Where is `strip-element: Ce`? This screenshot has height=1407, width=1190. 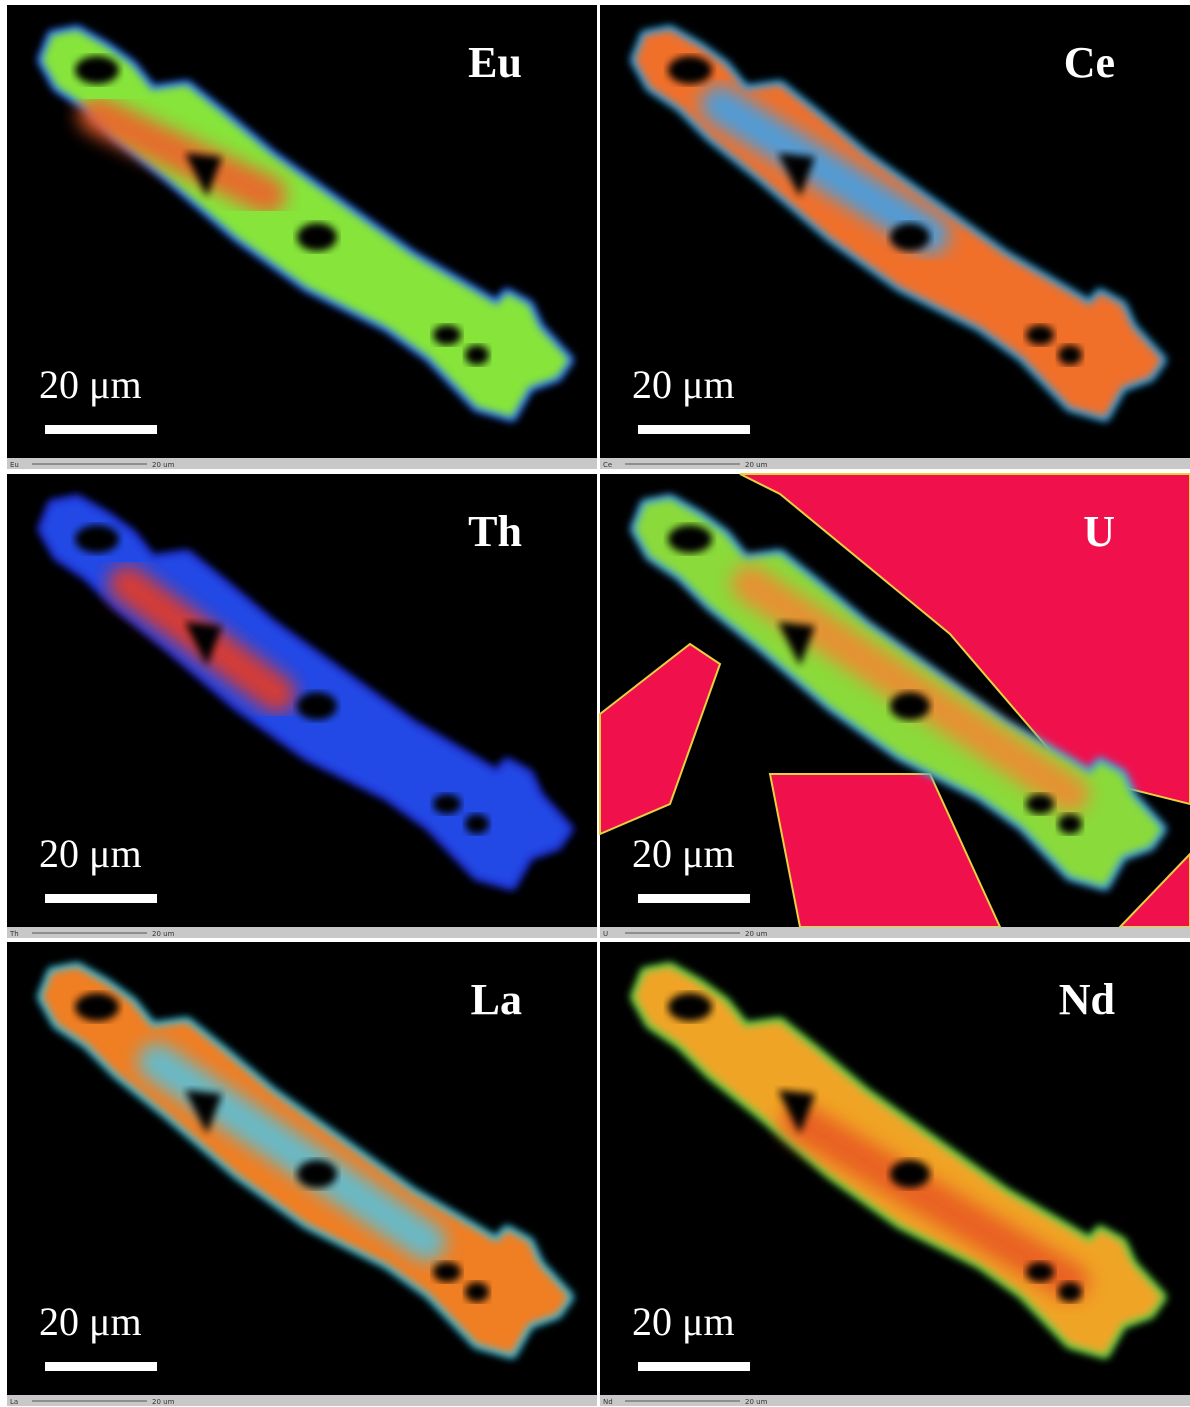
strip-element: Ce is located at coordinates (607, 465).